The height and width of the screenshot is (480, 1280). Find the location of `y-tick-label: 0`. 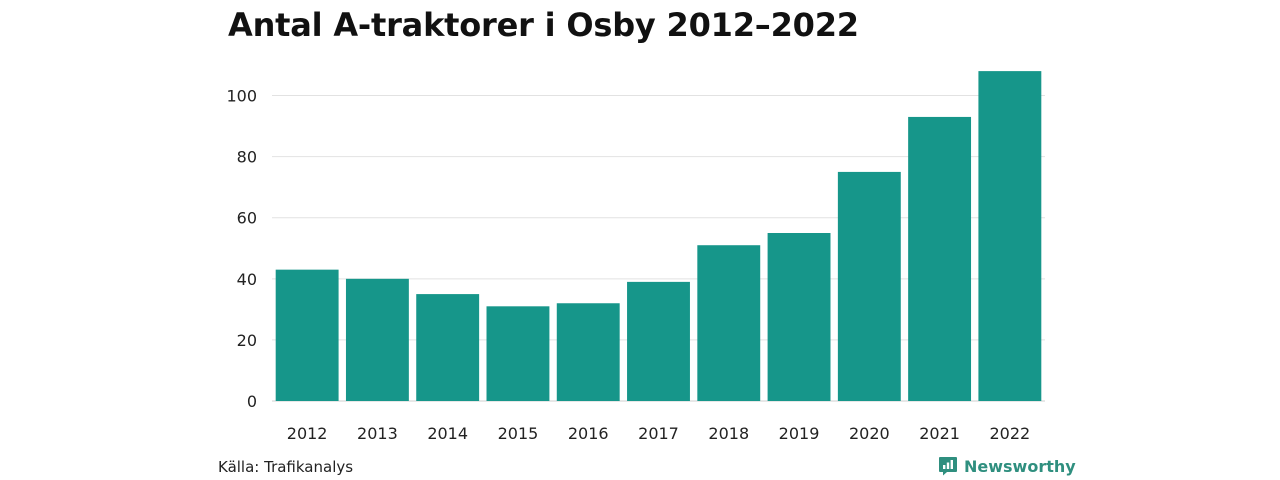

y-tick-label: 0 is located at coordinates (252, 401).